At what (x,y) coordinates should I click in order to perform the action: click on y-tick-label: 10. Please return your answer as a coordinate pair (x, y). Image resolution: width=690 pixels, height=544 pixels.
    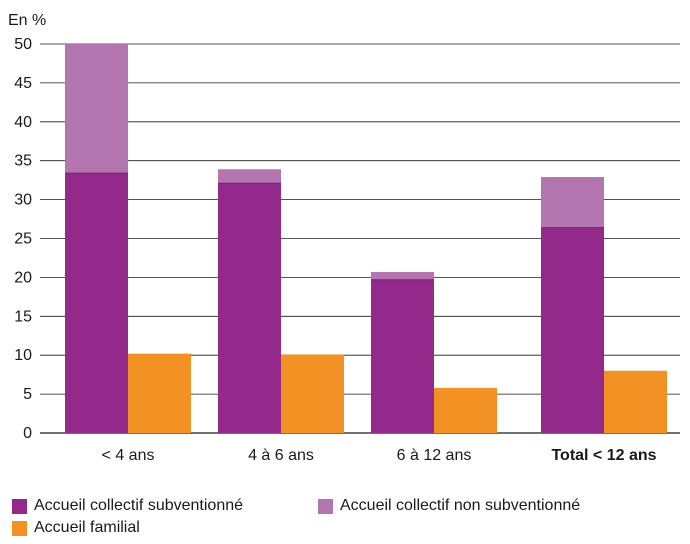
    Looking at the image, I should click on (23, 355).